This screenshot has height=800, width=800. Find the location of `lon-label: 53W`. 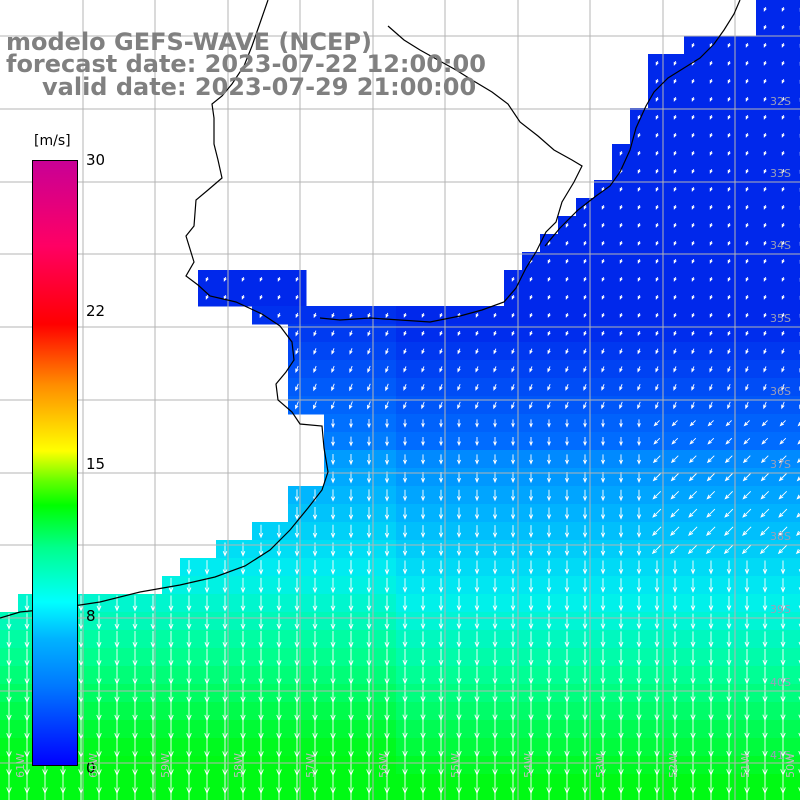

lon-label: 53W is located at coordinates (600, 765).